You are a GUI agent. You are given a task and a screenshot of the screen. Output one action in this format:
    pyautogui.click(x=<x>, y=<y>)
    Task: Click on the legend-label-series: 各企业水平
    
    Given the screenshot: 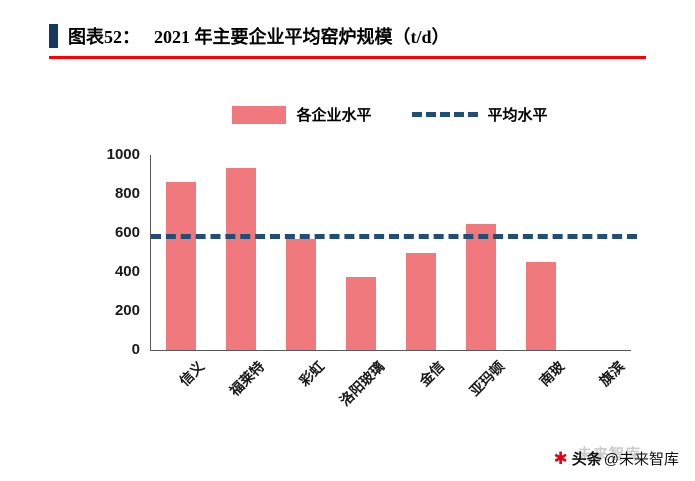 What is the action you would take?
    pyautogui.click(x=334, y=115)
    